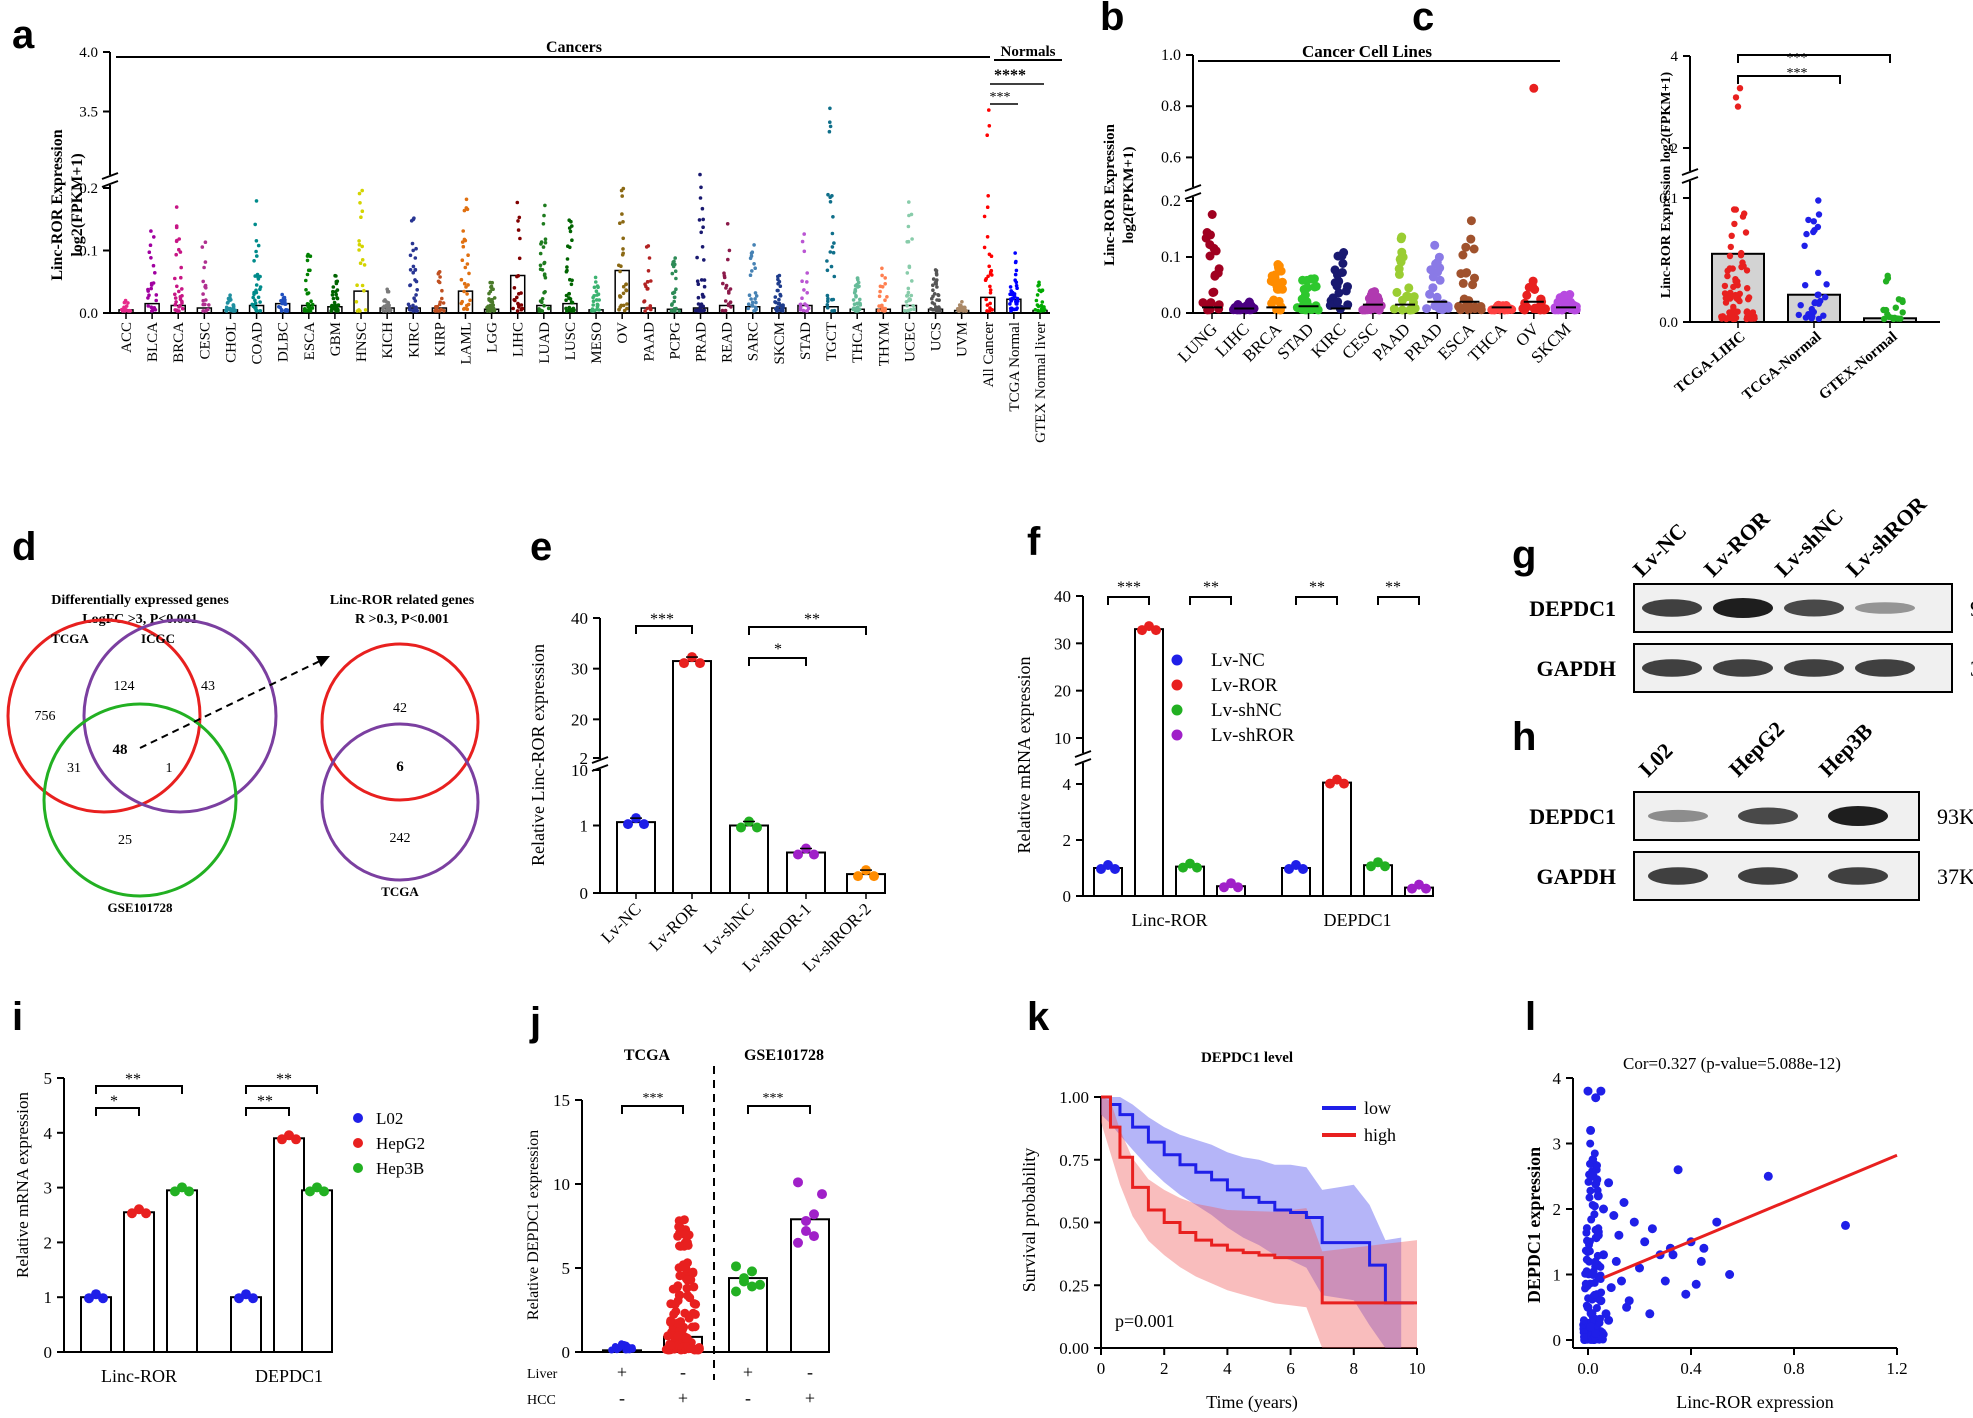 The height and width of the screenshot is (1418, 1973). What do you see at coordinates (1129, 195) in the screenshot?
I see `panel-b-ylabel-2: log2(FPKM+1)` at bounding box center [1129, 195].